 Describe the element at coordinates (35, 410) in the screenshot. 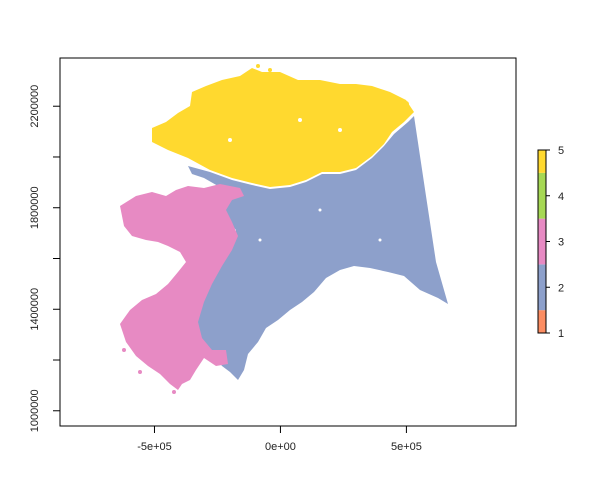

I see `y-tick-label: 1000000` at that location.